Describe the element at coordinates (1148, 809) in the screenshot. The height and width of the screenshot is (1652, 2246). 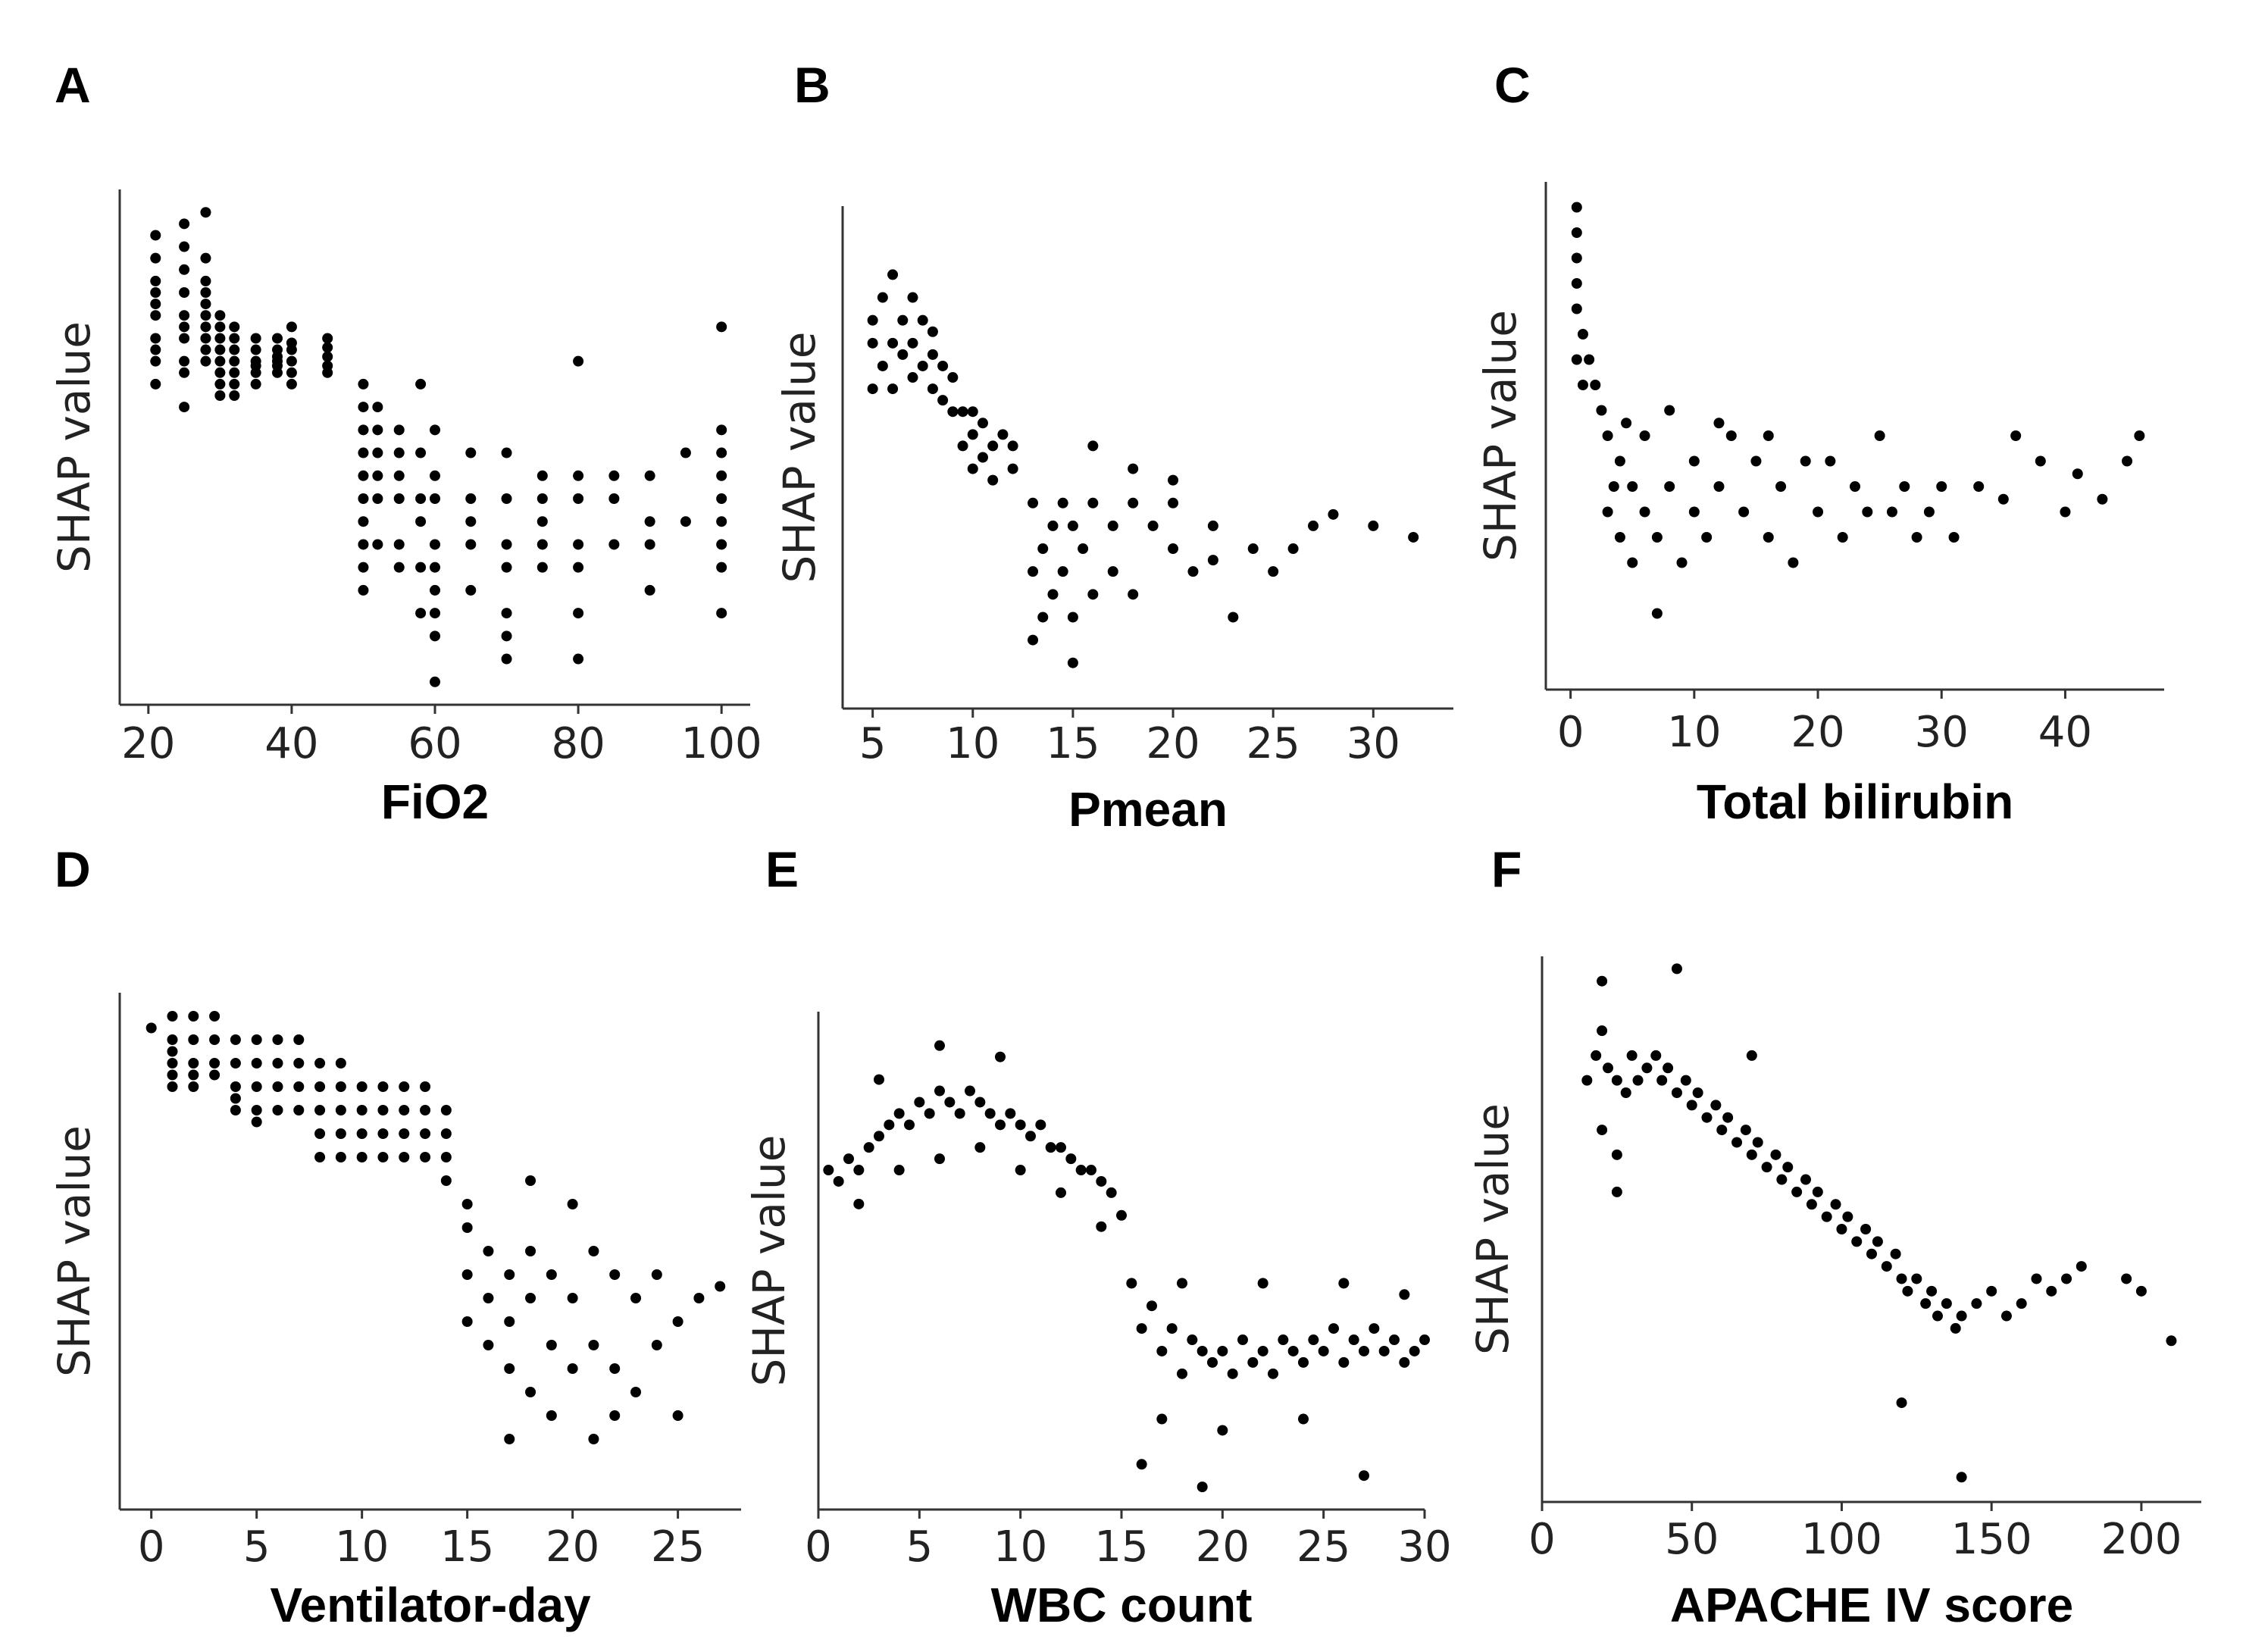
I see `panel-b-x-axis-title: Pmean` at that location.